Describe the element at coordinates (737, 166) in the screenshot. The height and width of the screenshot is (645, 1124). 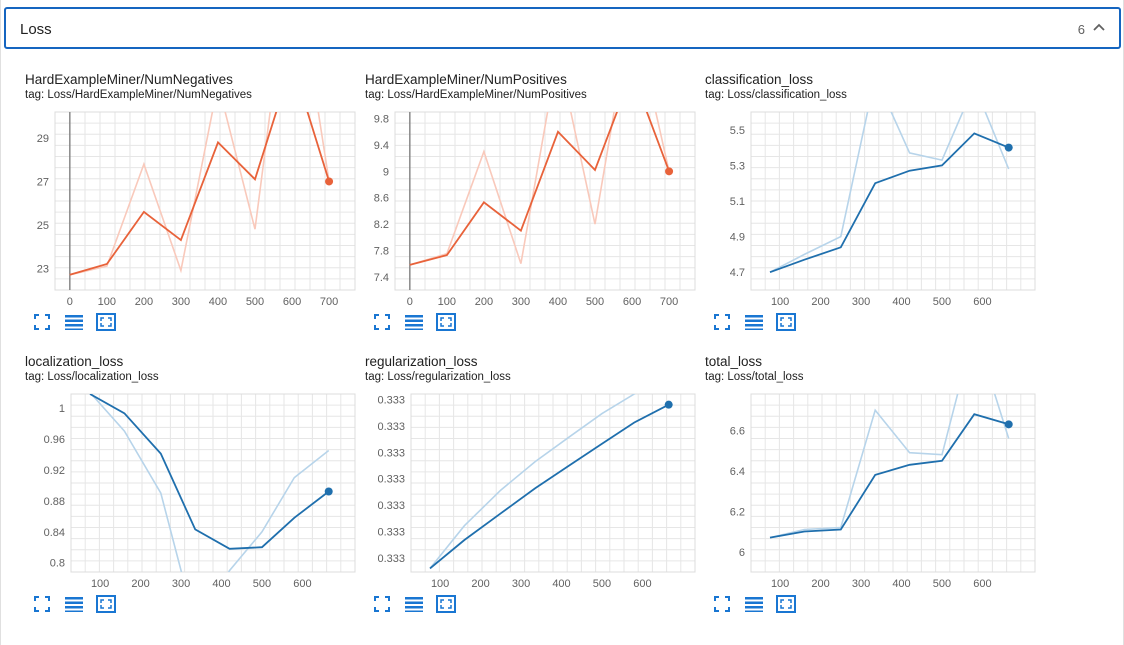
I see `y-tick-label: 5.3` at that location.